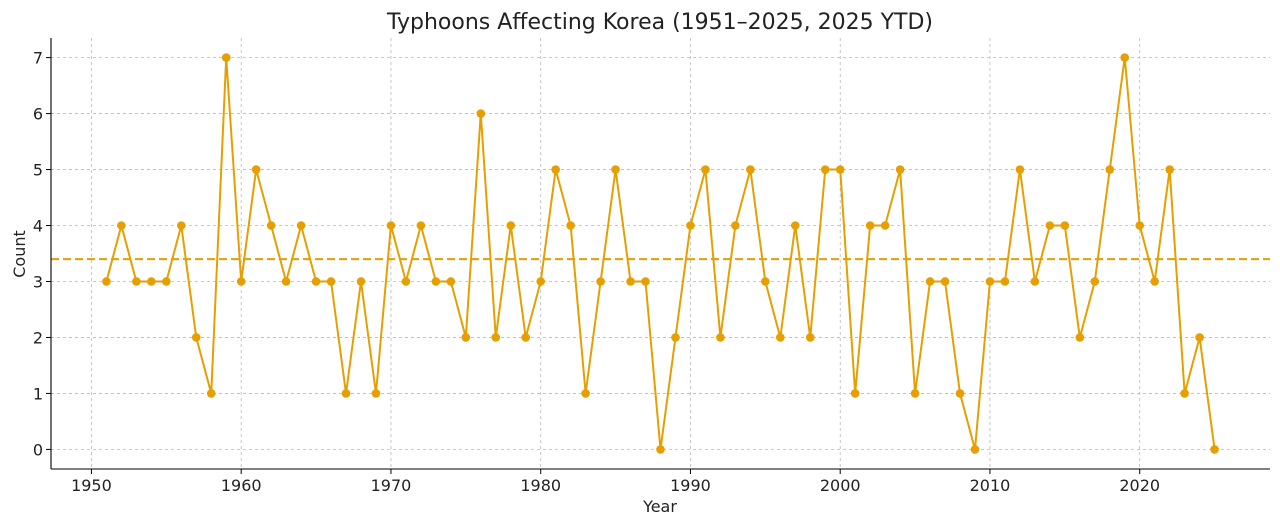 The height and width of the screenshot is (527, 1280). What do you see at coordinates (1139, 485) in the screenshot?
I see `x-tick-label: 2020` at bounding box center [1139, 485].